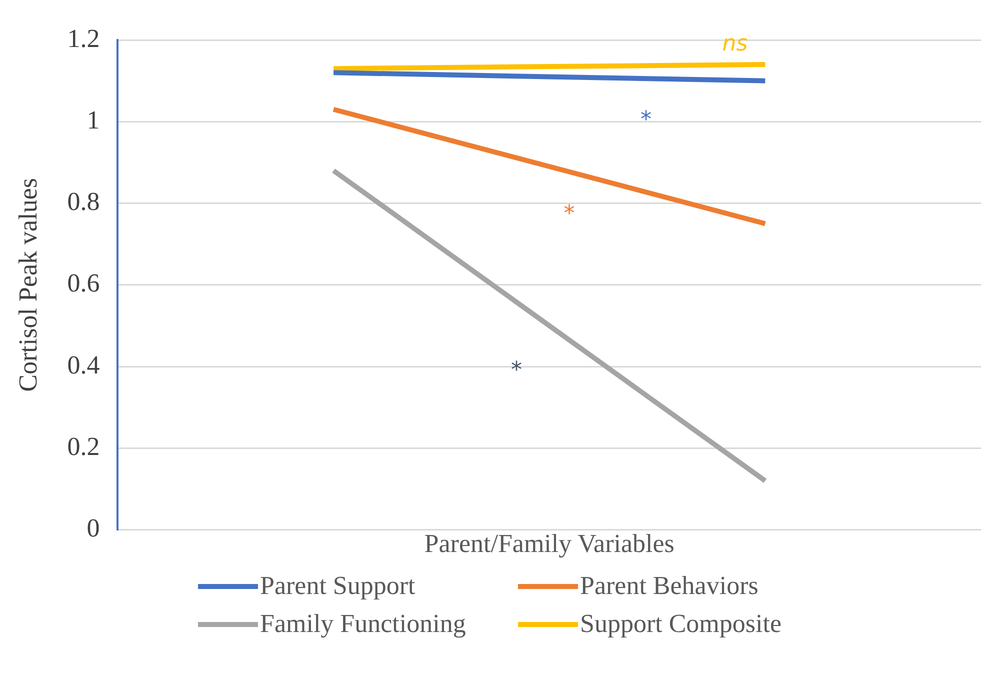 The width and height of the screenshot is (995, 685). What do you see at coordinates (83, 365) in the screenshot?
I see `y-tick-label: 0.4` at bounding box center [83, 365].